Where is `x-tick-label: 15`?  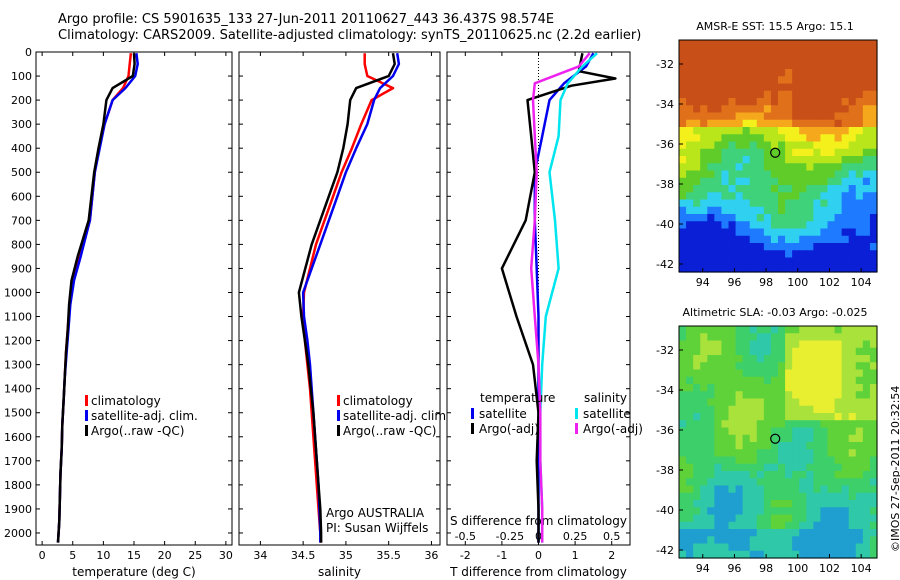 x-tick-label: 15 is located at coordinates (134, 555).